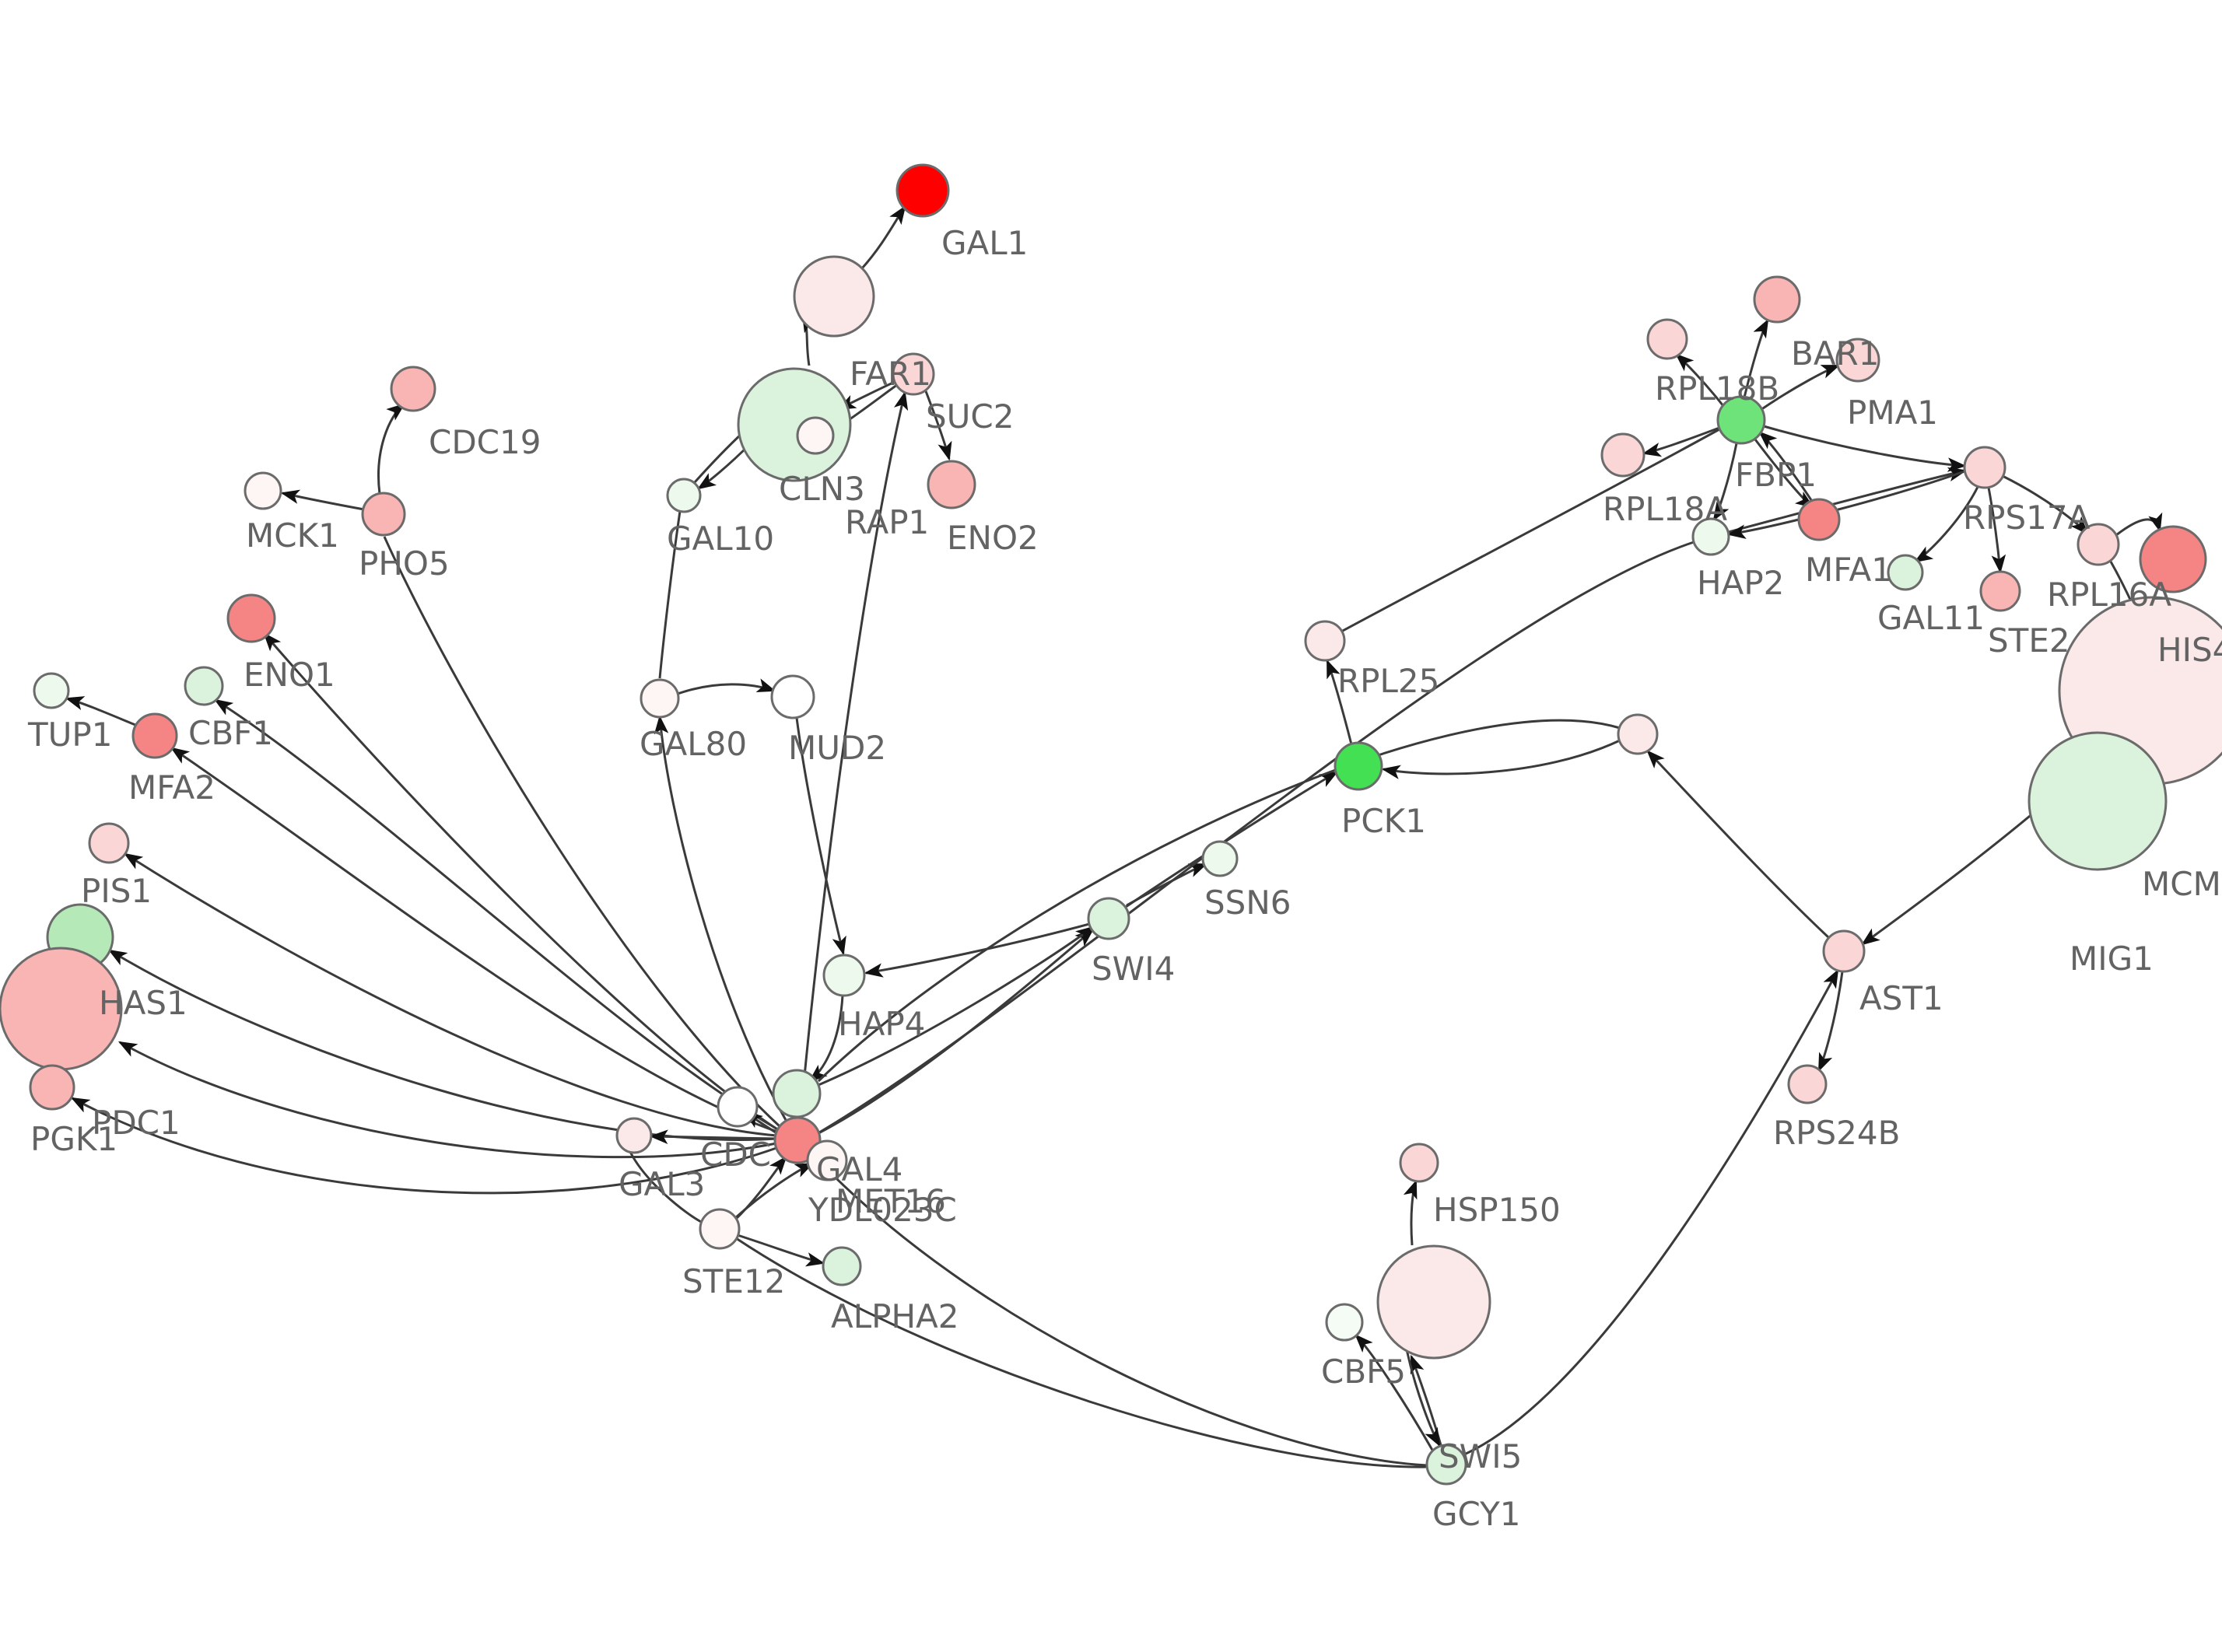  I want to click on node-far1, so click(834, 296).